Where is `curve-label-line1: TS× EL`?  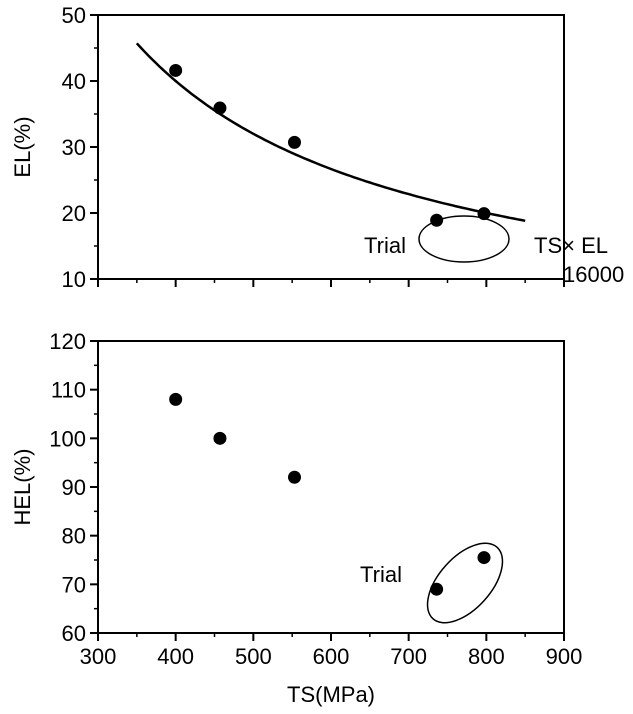 curve-label-line1: TS× EL is located at coordinates (571, 245).